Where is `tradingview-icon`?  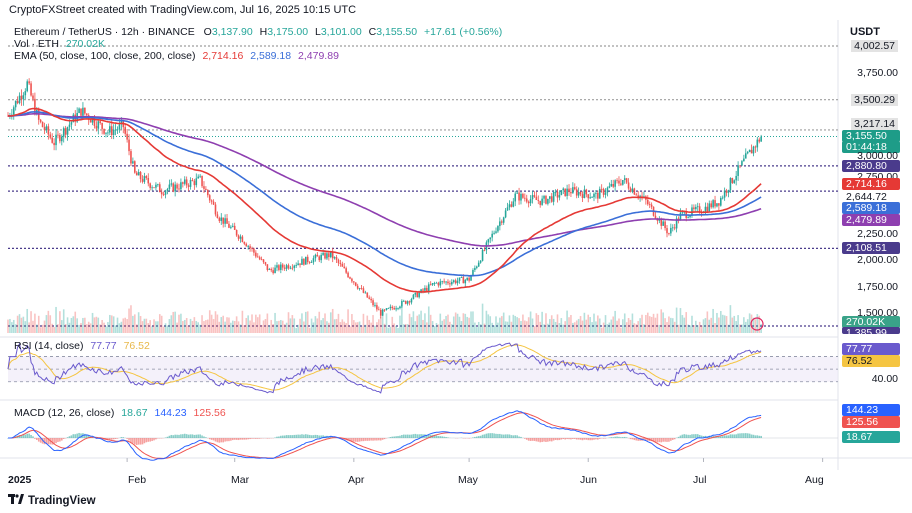
tradingview-icon is located at coordinates (16, 500).